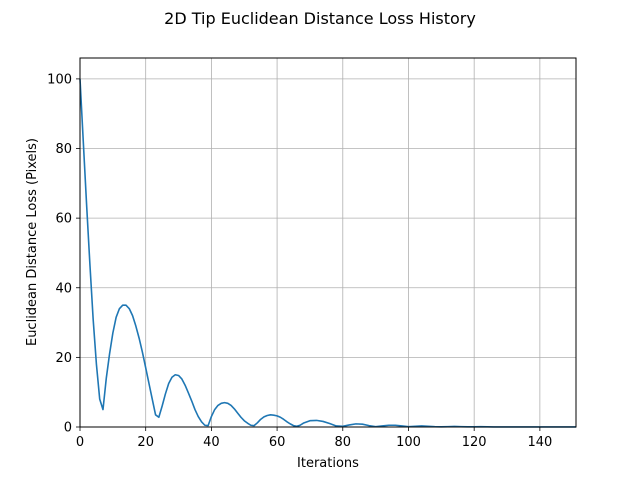 The width and height of the screenshot is (640, 480). Describe the element at coordinates (59, 79) in the screenshot. I see `y-tick-label: 100` at that location.